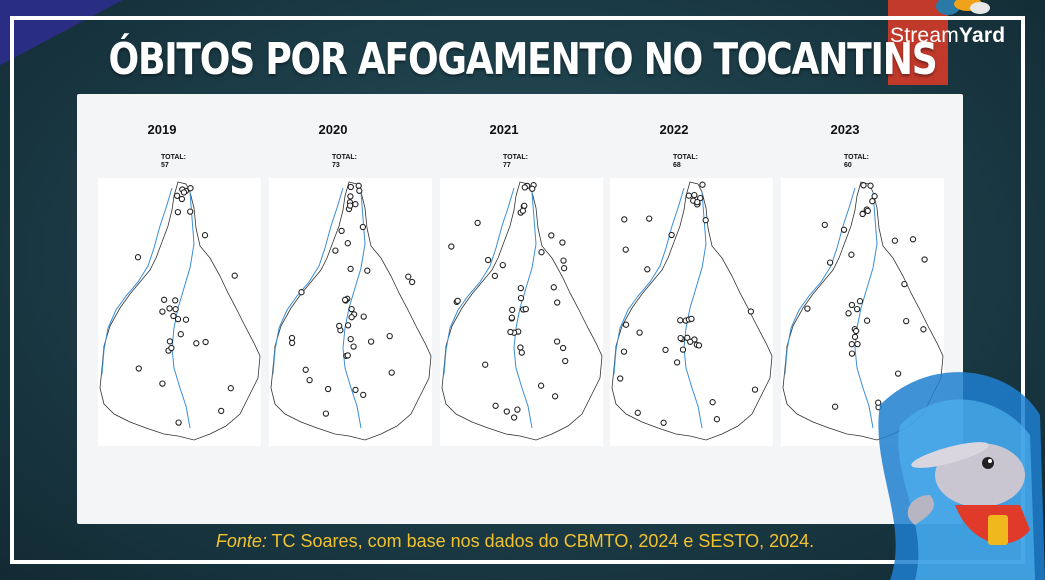  Describe the element at coordinates (344, 162) in the screenshot. I see `map-total: TOTAL: 73` at that location.